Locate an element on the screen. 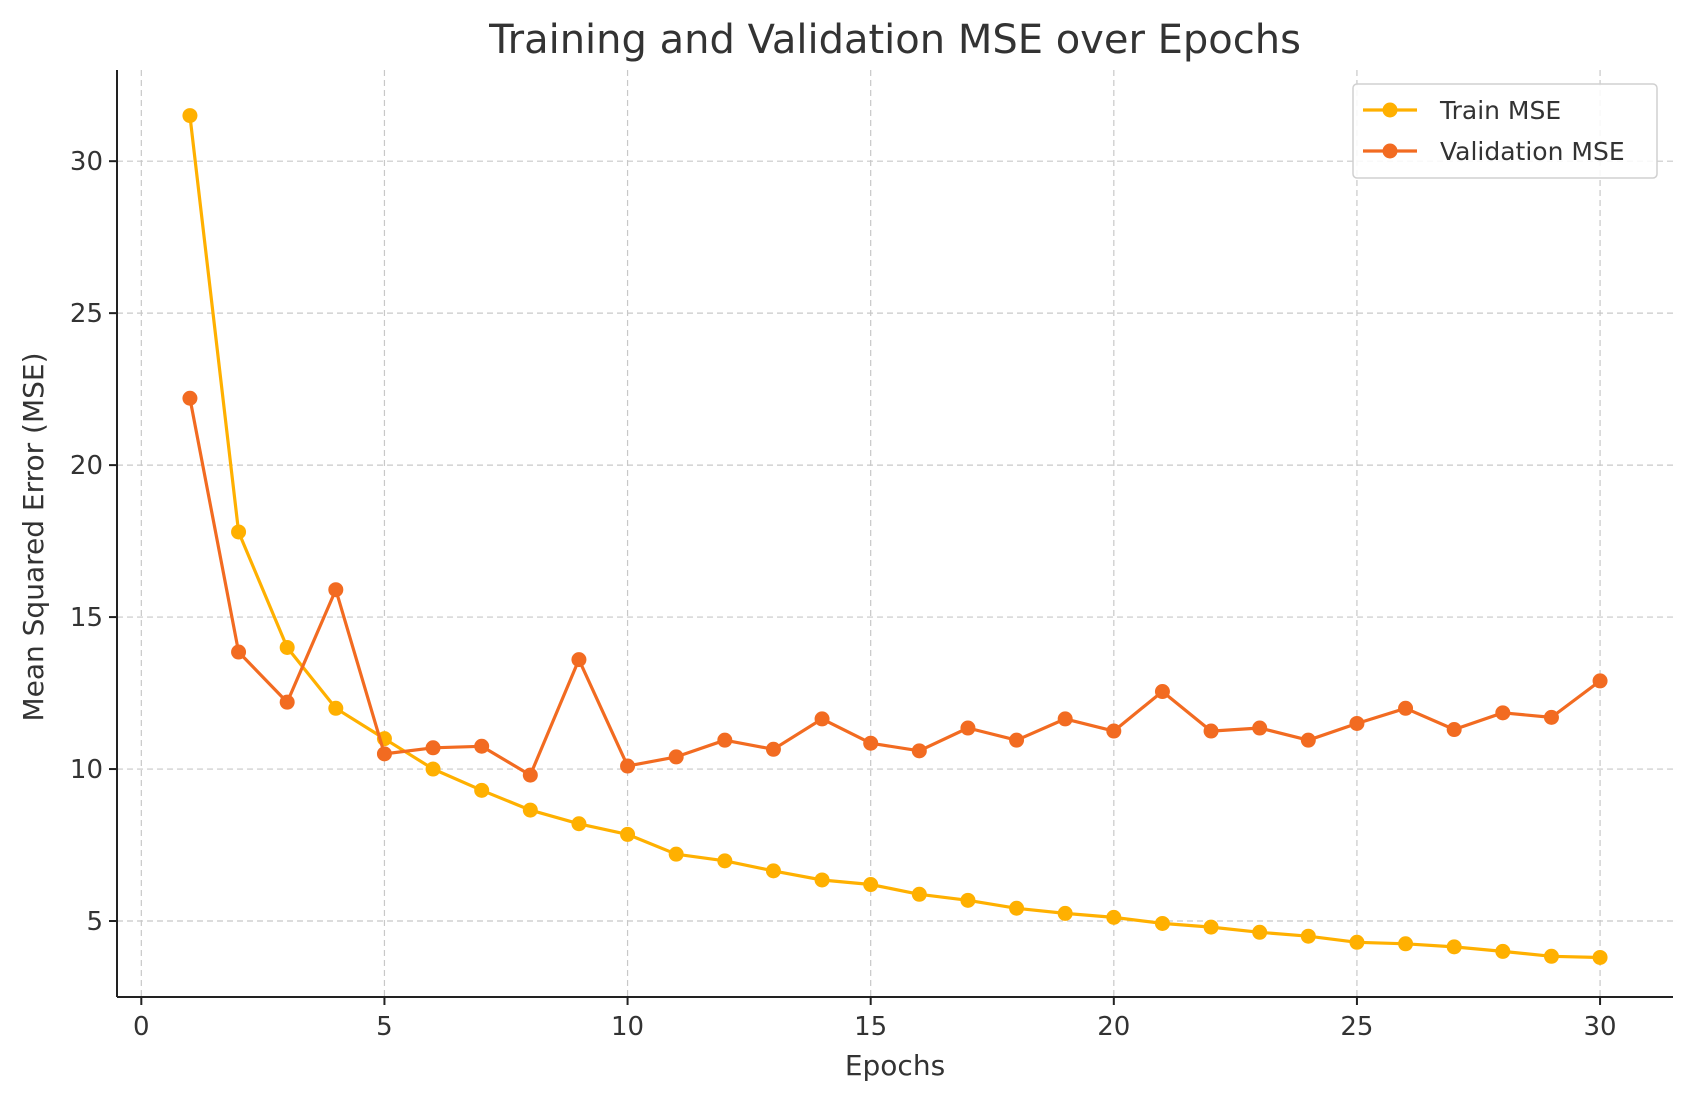 Image resolution: width=1686 pixels, height=1105 pixels. x-tick-label: 20 is located at coordinates (1113, 1027).